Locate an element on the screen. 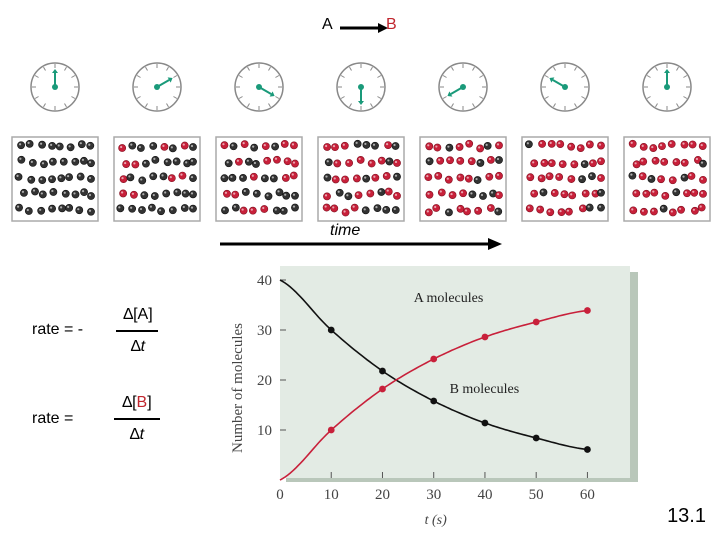  rate-fraction-a: ∆[A] ∆t is located at coordinates (137, 331).